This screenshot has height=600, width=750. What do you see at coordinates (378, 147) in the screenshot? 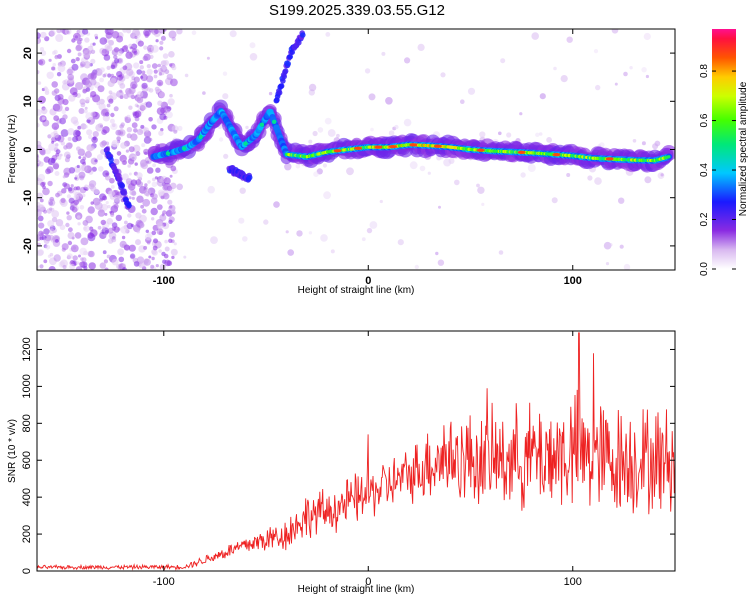
I see `spectrogram-hotspot` at bounding box center [378, 147].